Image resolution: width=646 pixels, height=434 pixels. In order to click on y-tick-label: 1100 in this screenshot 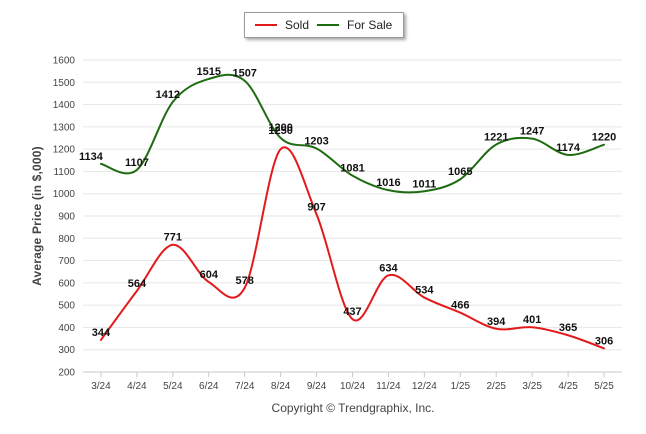, I will do `click(64, 172)`.